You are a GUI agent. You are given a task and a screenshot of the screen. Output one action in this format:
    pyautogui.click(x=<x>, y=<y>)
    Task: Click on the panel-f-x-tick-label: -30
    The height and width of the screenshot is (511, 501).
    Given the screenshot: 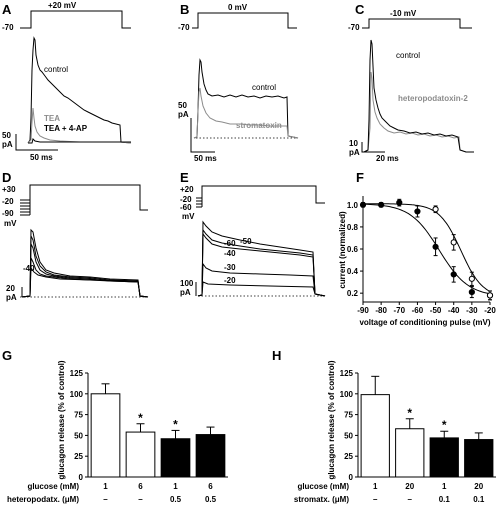 What is the action you would take?
    pyautogui.click(x=472, y=310)
    